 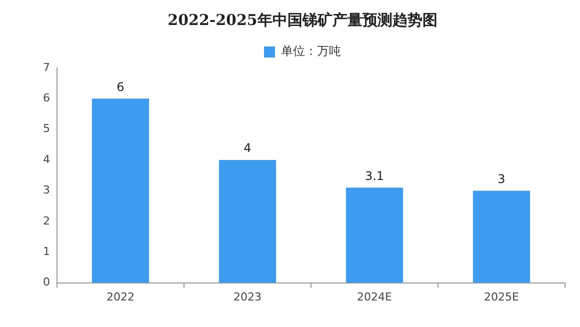 I want to click on chart-title: 2022-2025年中国锑矿产量预测趋势图, so click(x=303, y=19).